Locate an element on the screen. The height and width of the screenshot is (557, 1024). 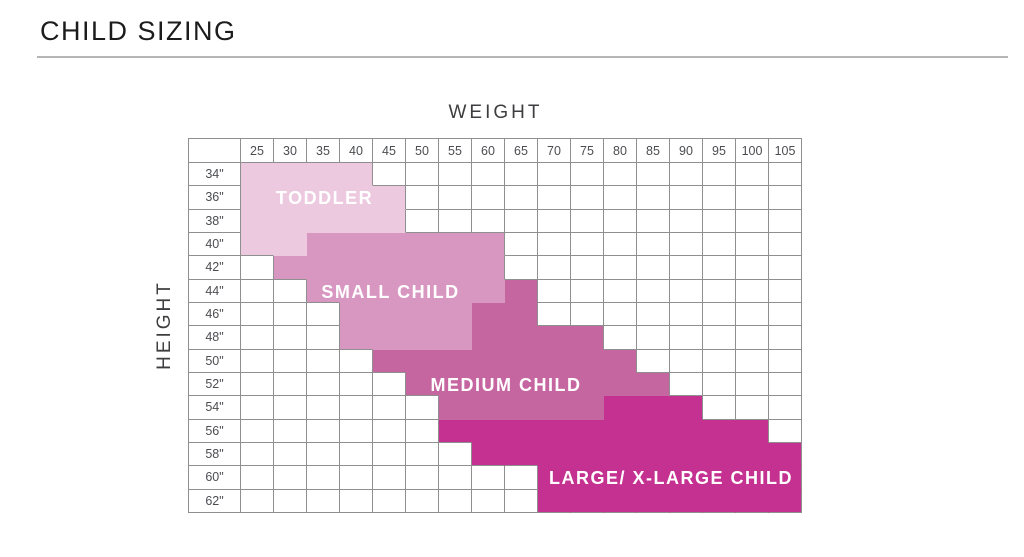
height-axis-title: HEIGHT is located at coordinates (164, 325).